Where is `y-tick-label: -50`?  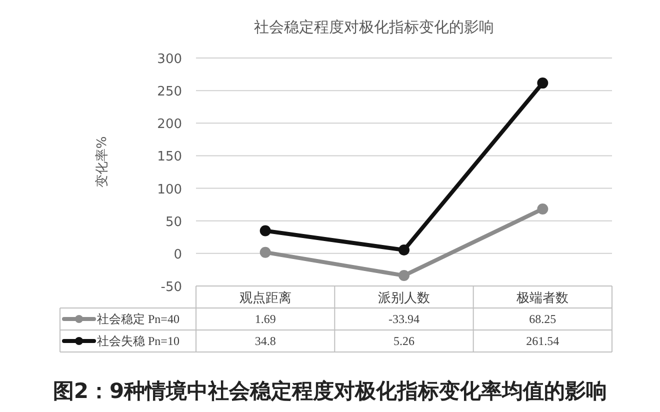
y-tick-label: -50 is located at coordinates (171, 287).